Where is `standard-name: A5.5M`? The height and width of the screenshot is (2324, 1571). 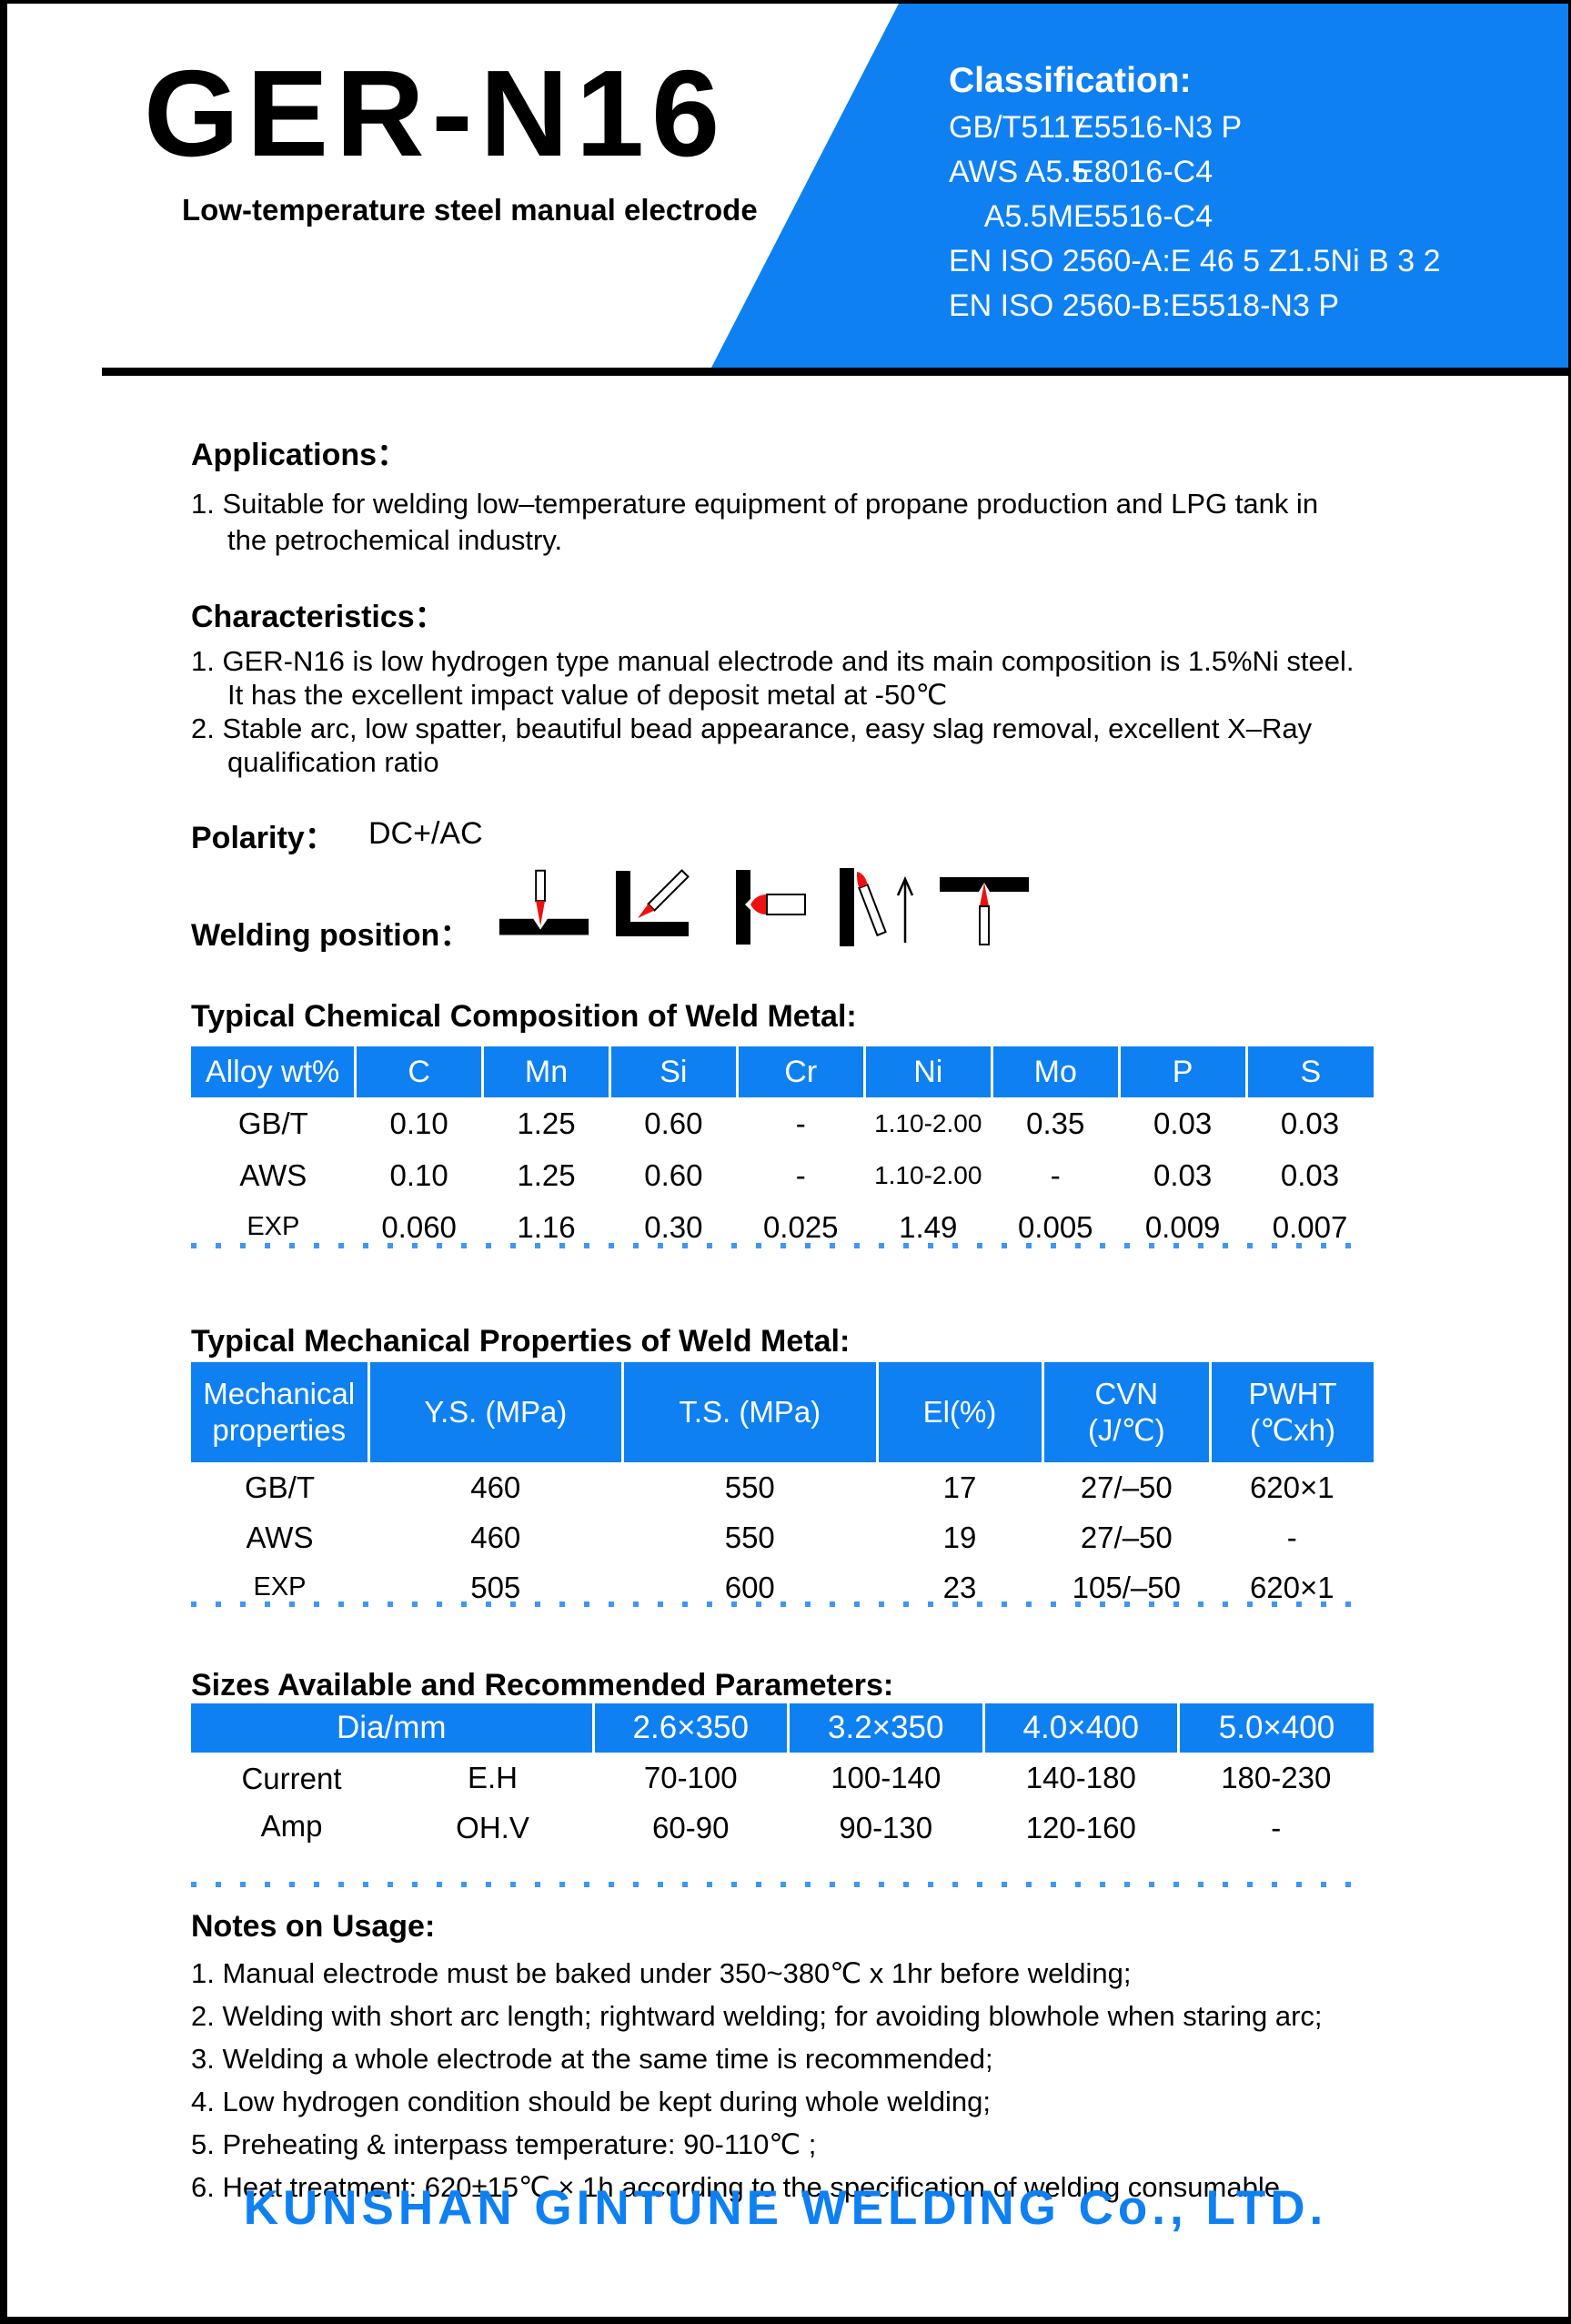 standard-name: A5.5M is located at coordinates (1028, 216).